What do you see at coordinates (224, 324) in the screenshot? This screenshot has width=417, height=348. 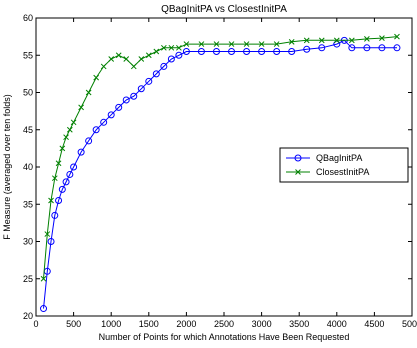 I see `x-tick-label: 2500` at bounding box center [224, 324].